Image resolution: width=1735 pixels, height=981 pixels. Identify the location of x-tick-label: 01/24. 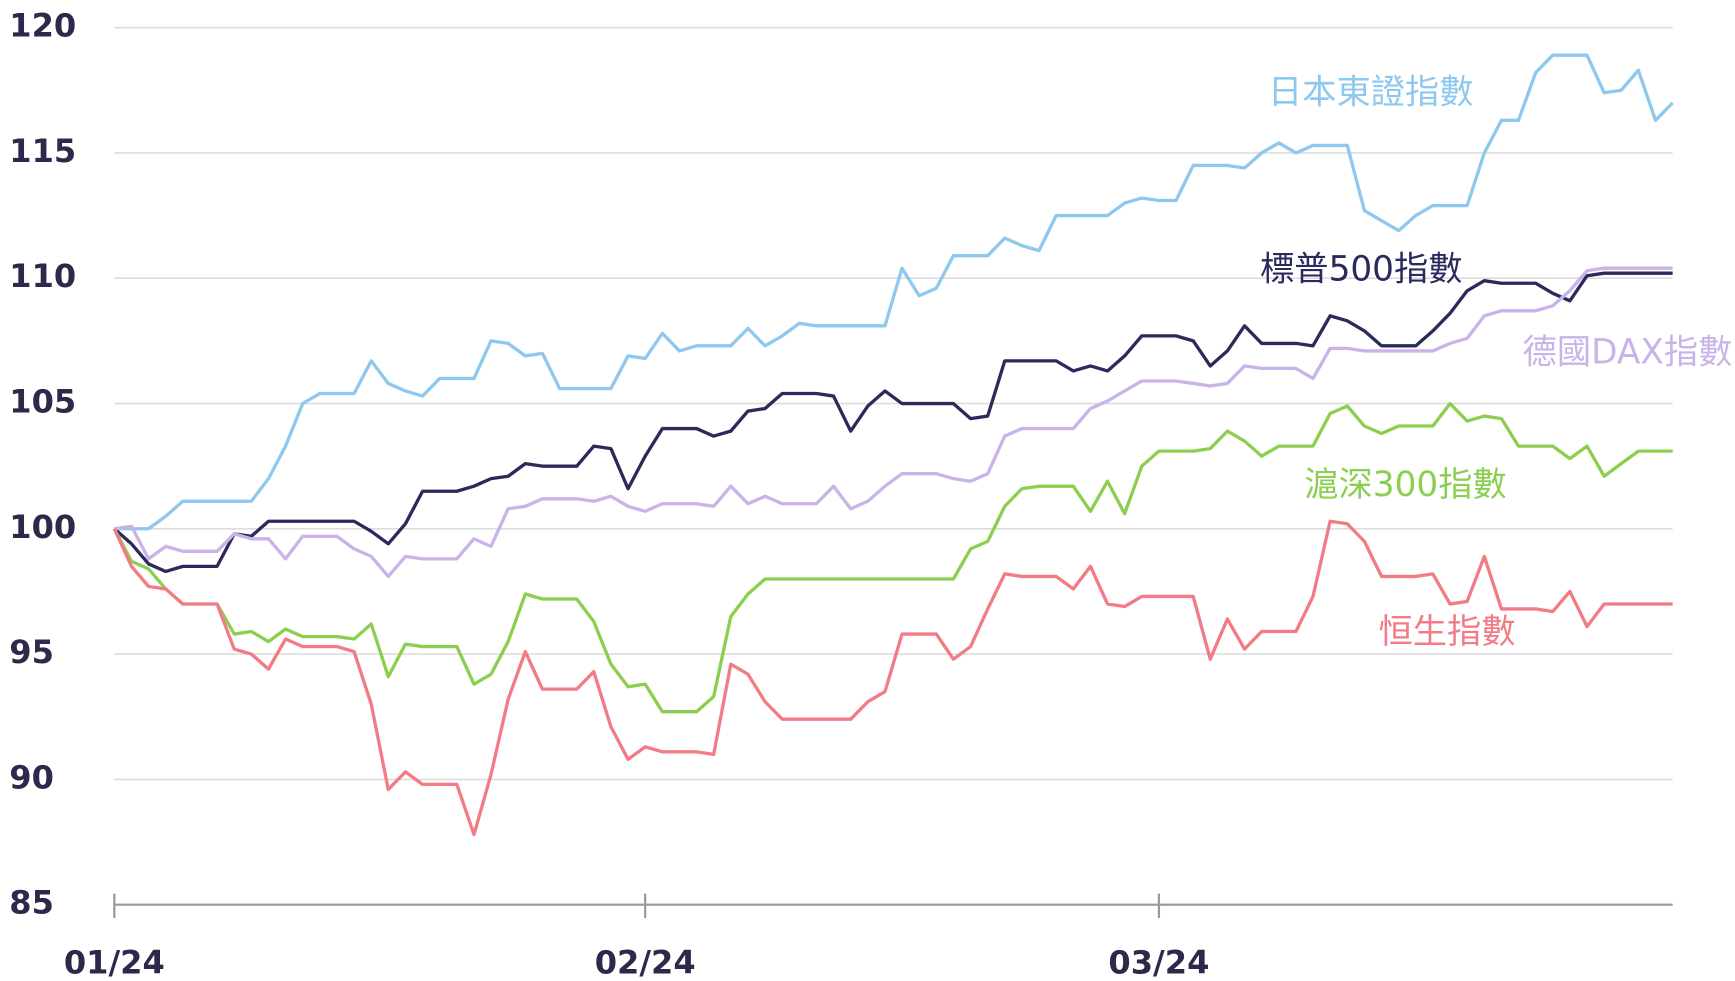
(114, 962).